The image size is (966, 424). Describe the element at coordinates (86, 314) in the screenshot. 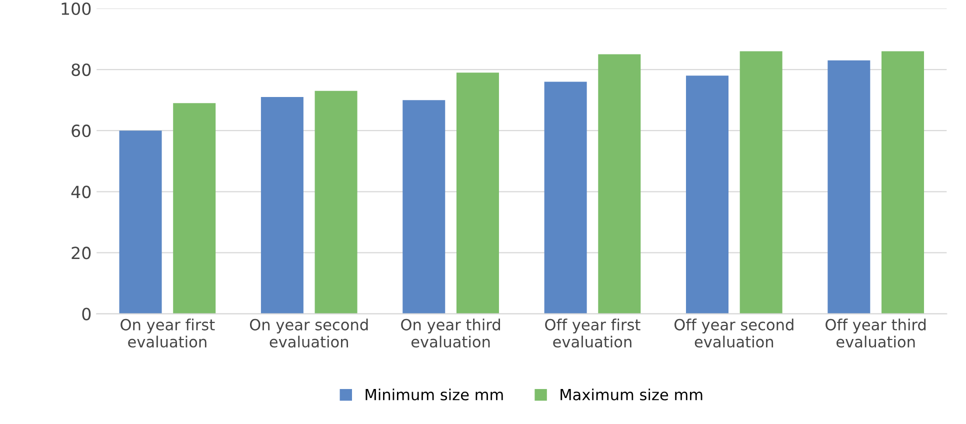

I see `y-tick-label: 0` at that location.